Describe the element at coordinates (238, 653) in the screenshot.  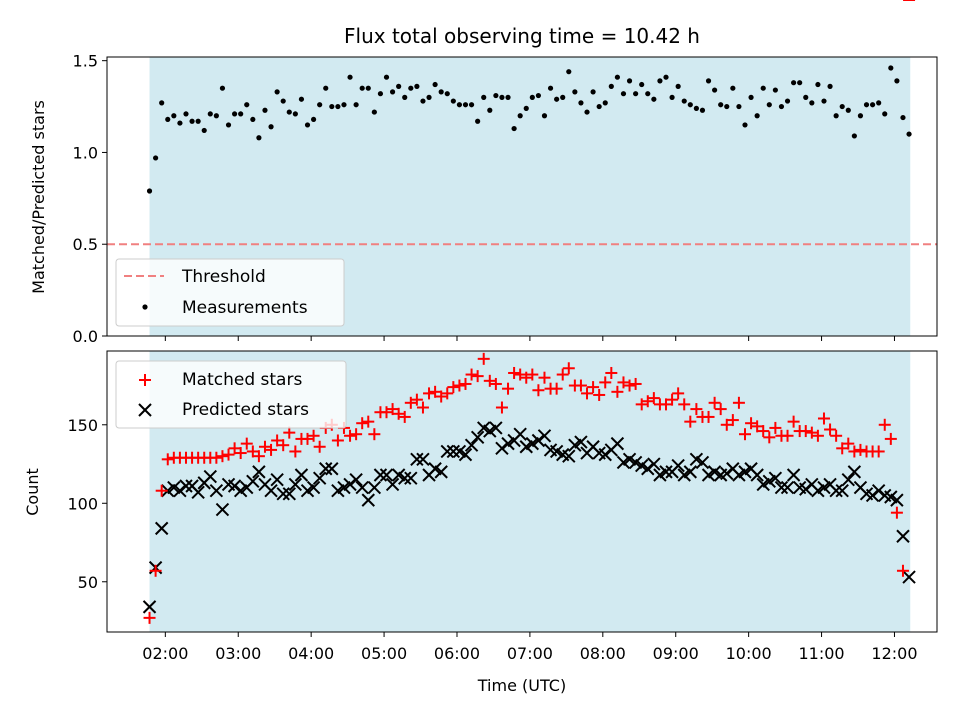
I see `x-tick-label: 03:00` at that location.